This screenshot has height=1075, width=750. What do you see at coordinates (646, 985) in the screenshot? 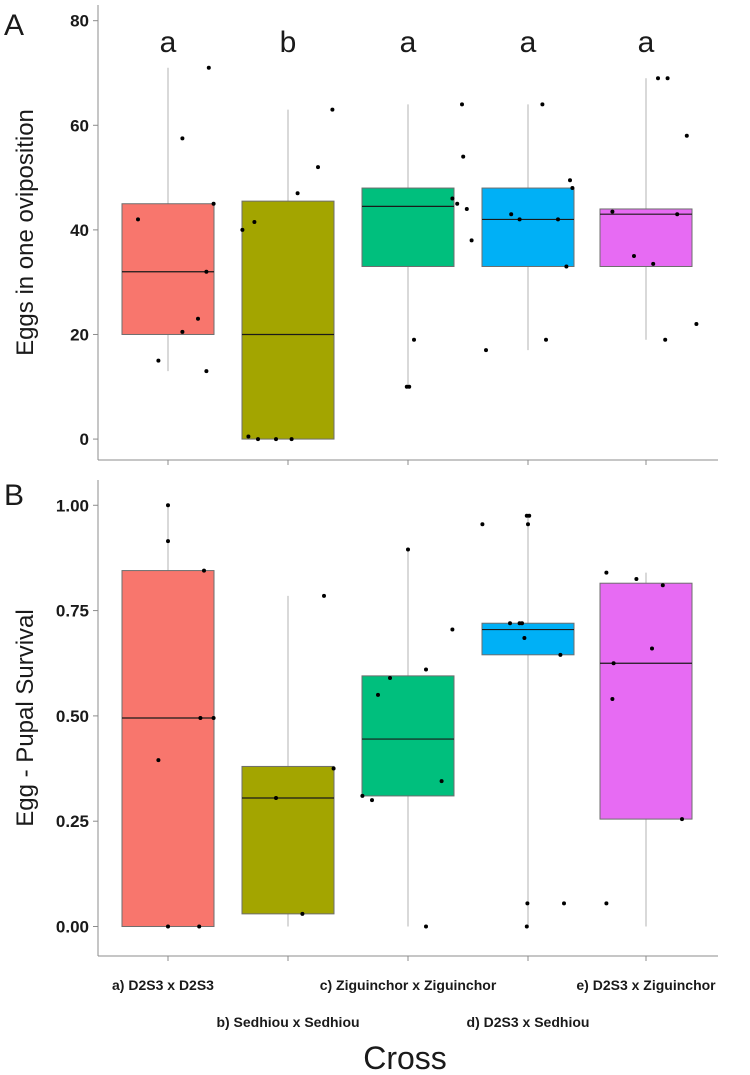
I see `x-category-label: e) D2S3 x Ziguinchor` at bounding box center [646, 985].